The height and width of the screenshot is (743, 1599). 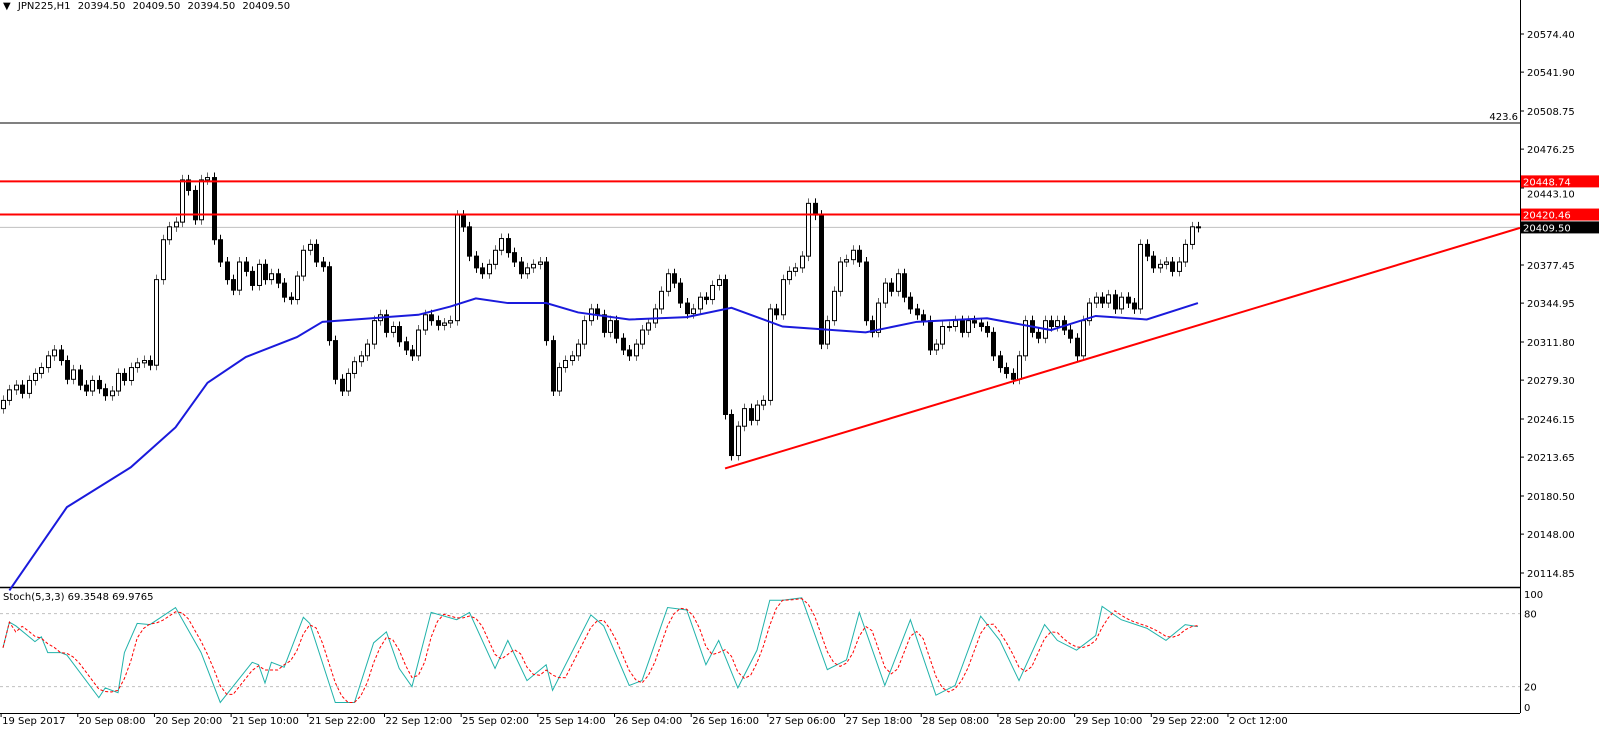 What do you see at coordinates (266, 6) in the screenshot?
I see `ohlc-close: 20409.50` at bounding box center [266, 6].